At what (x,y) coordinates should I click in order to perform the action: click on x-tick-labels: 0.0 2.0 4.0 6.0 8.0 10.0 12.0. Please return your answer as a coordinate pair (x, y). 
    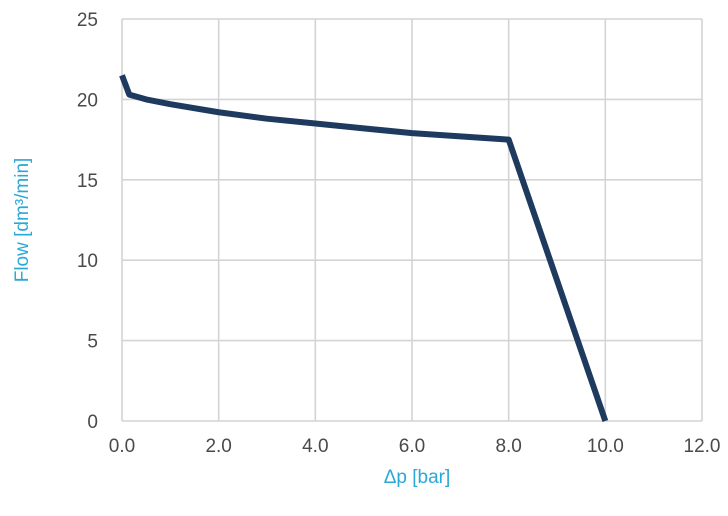
    Looking at the image, I should click on (415, 446).